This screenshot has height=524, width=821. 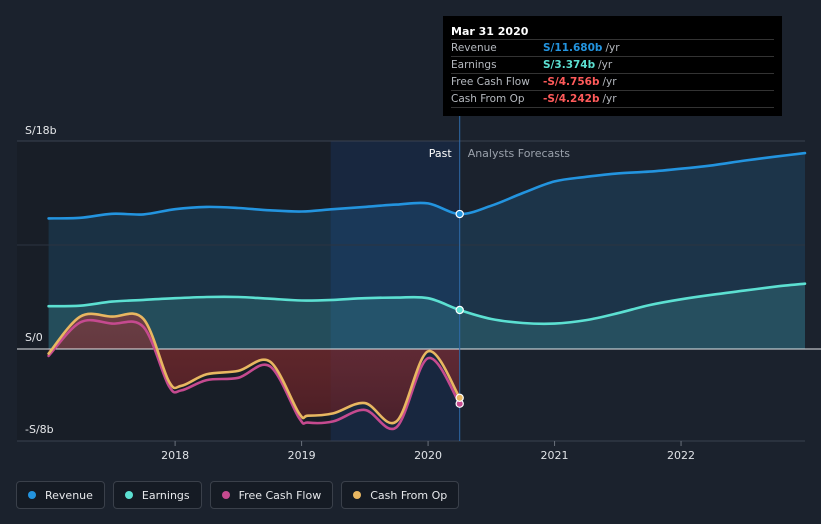 I want to click on legend-item-cash-from-op: Cash From Op, so click(x=400, y=495).